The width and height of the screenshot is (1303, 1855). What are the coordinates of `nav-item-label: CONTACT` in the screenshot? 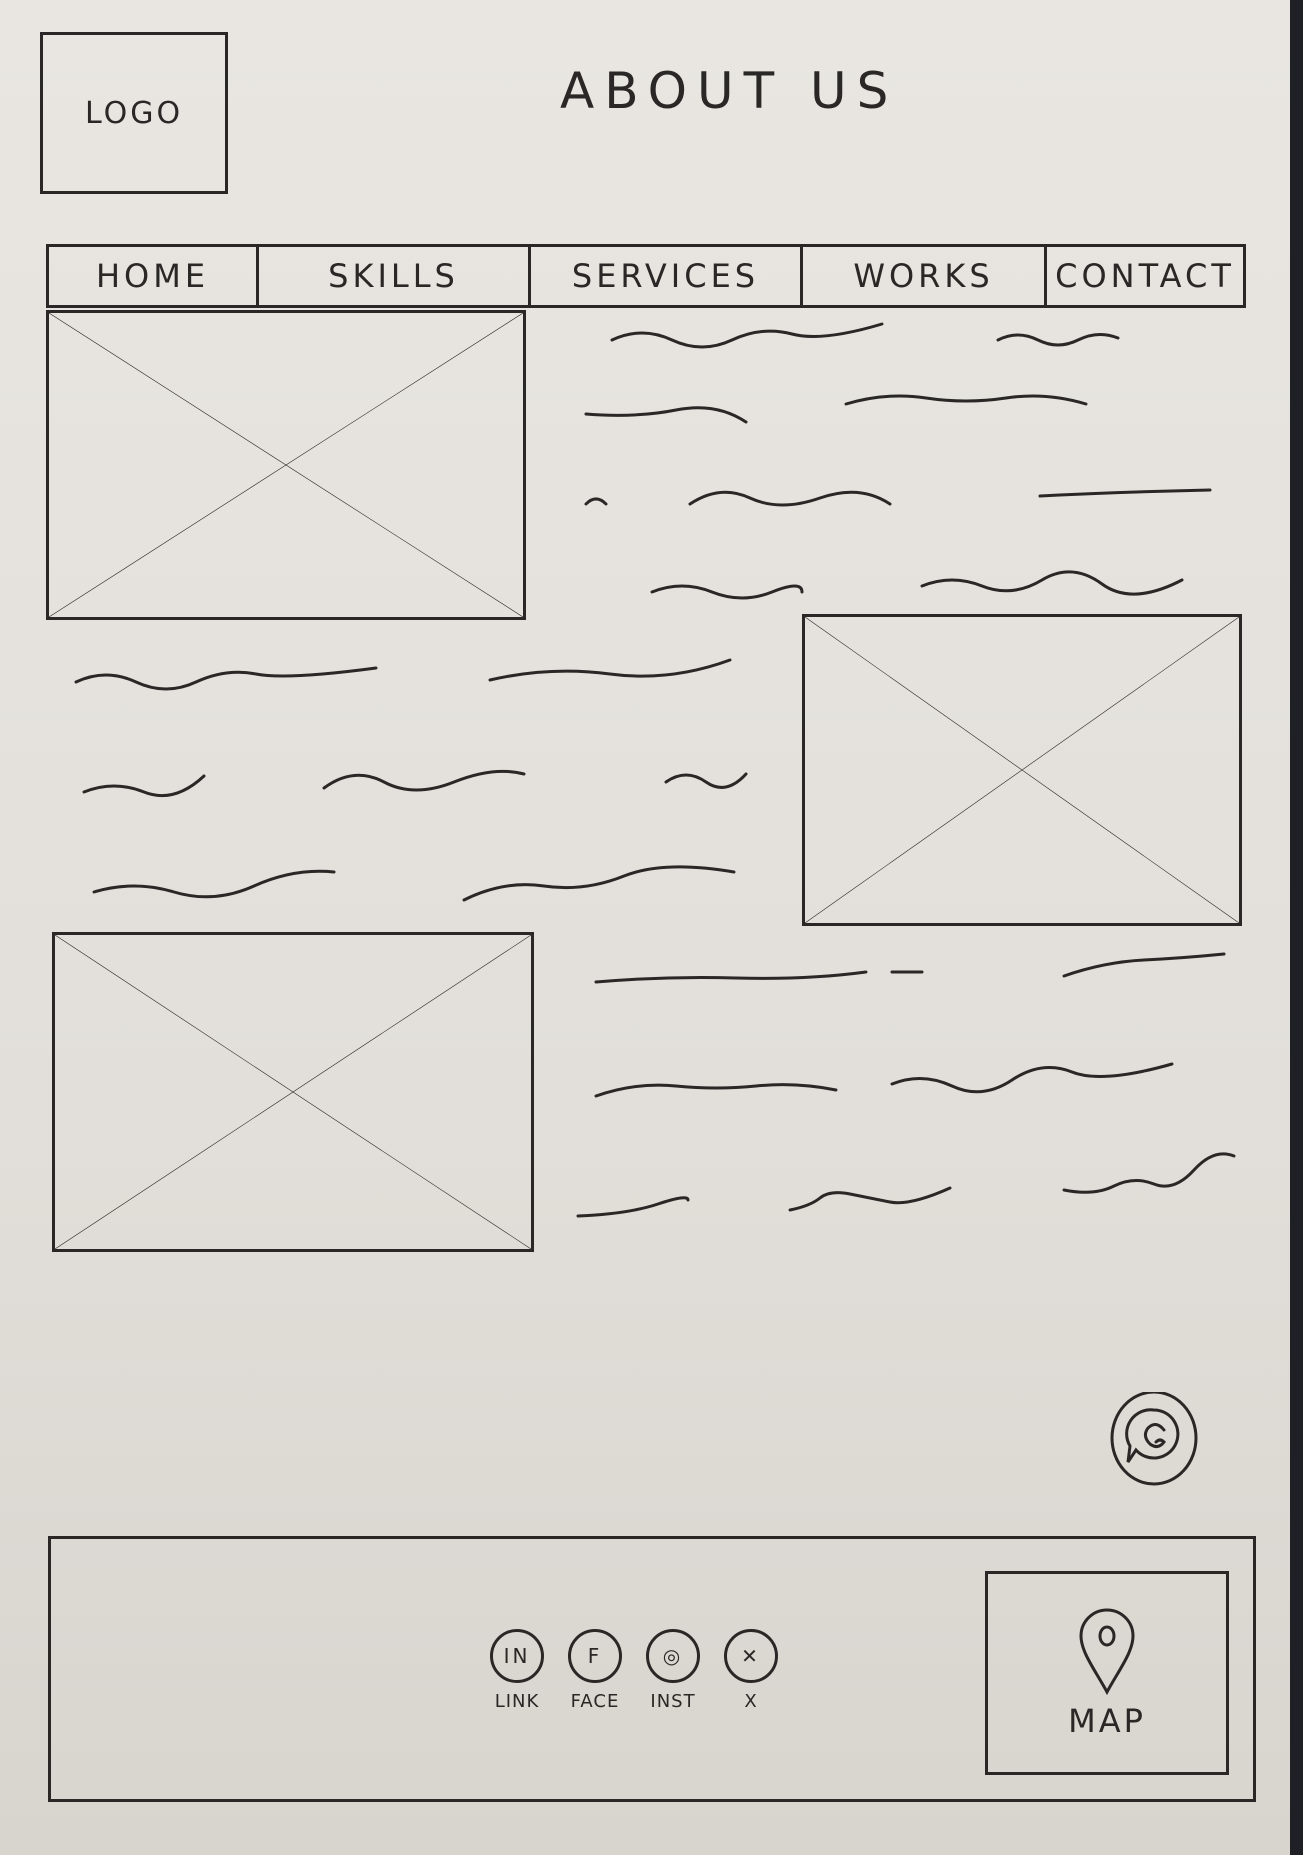 It's located at (1145, 276).